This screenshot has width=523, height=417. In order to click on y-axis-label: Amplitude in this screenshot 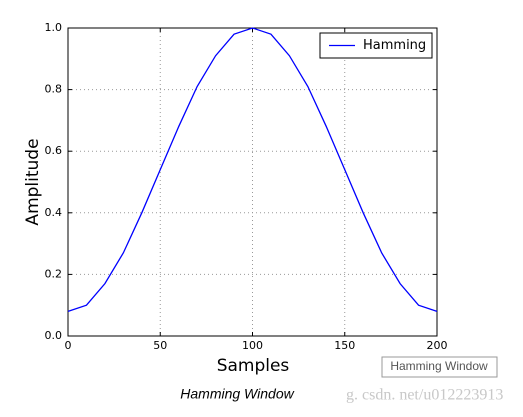, I will do `click(33, 181)`.